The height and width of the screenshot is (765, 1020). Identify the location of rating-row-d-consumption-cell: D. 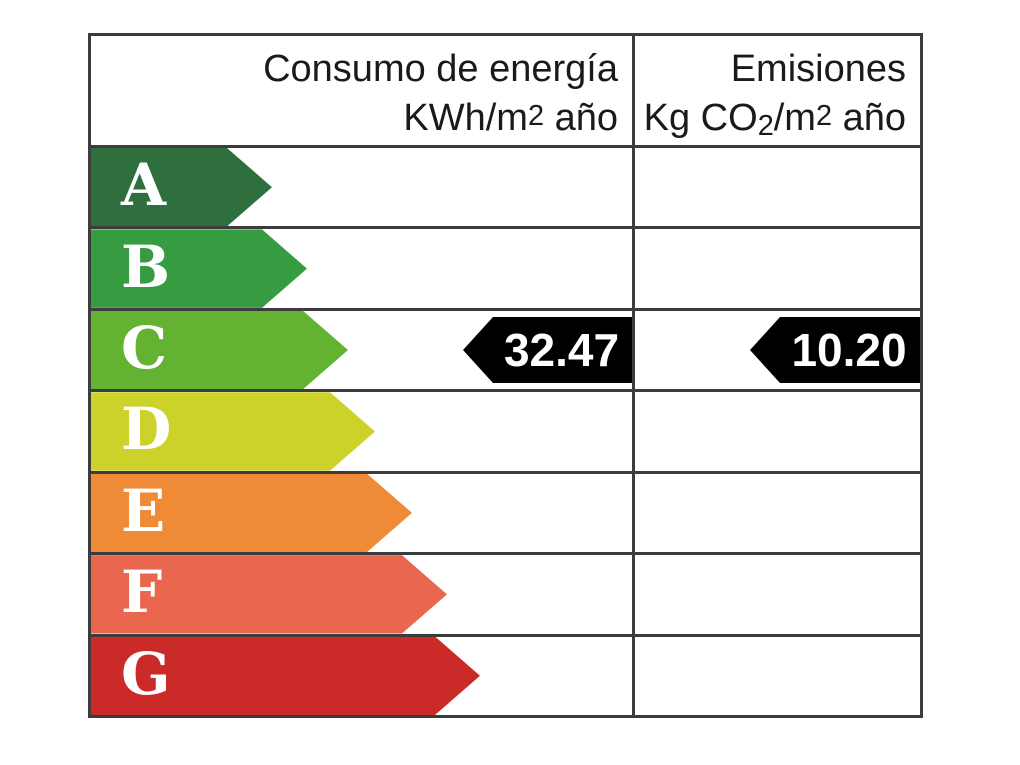
(363, 431).